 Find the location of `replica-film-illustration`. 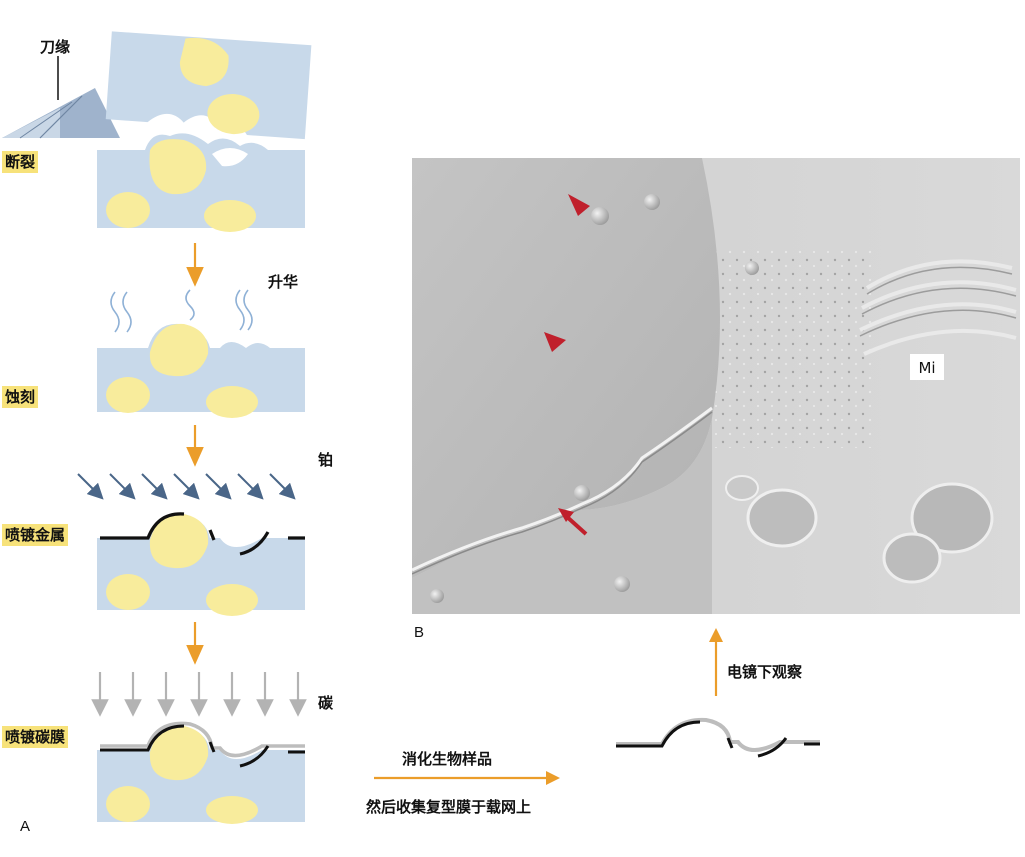

replica-film-illustration is located at coordinates (718, 737).